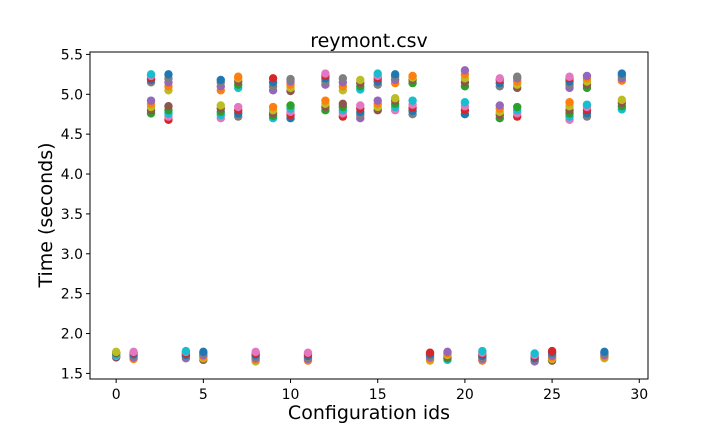 This screenshot has width=720, height=432. Describe the element at coordinates (369, 41) in the screenshot. I see `chart-title: reymont.csv` at that location.